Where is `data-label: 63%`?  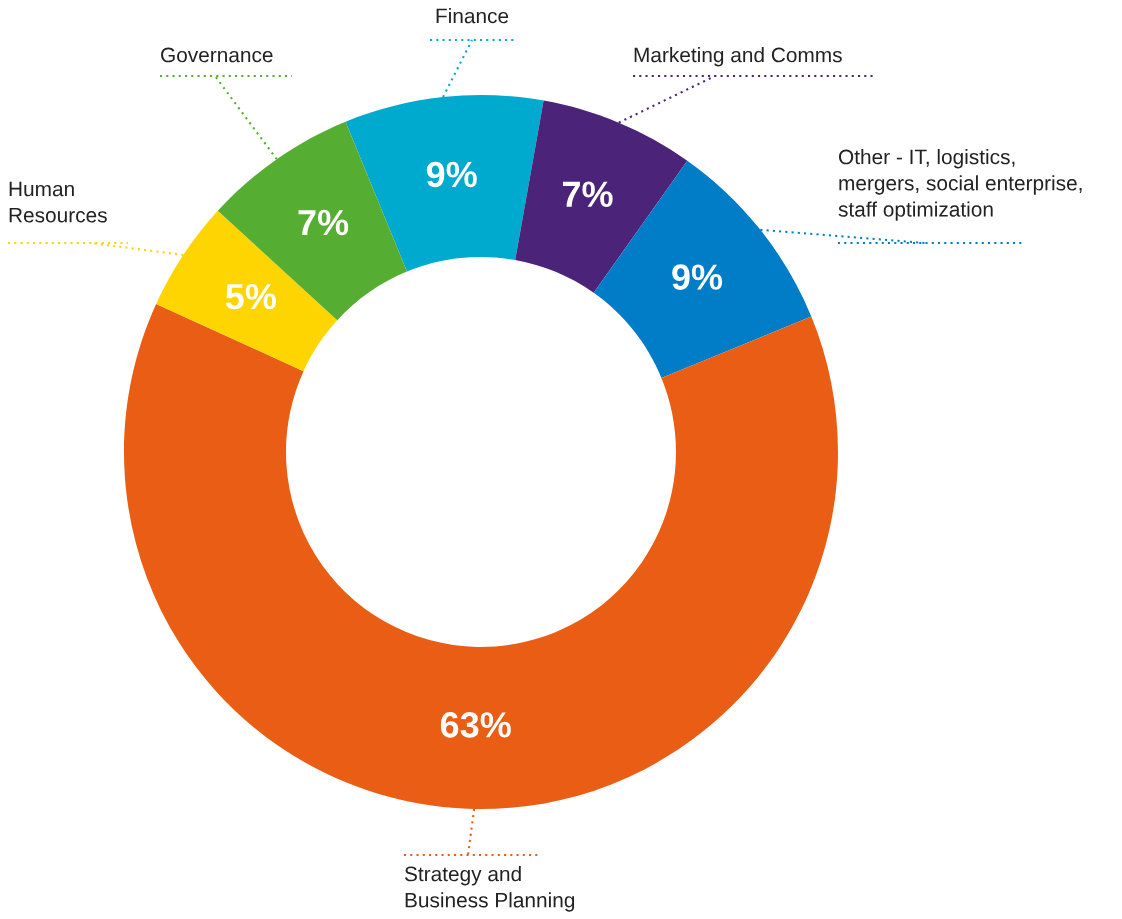 data-label: 63% is located at coordinates (475, 725).